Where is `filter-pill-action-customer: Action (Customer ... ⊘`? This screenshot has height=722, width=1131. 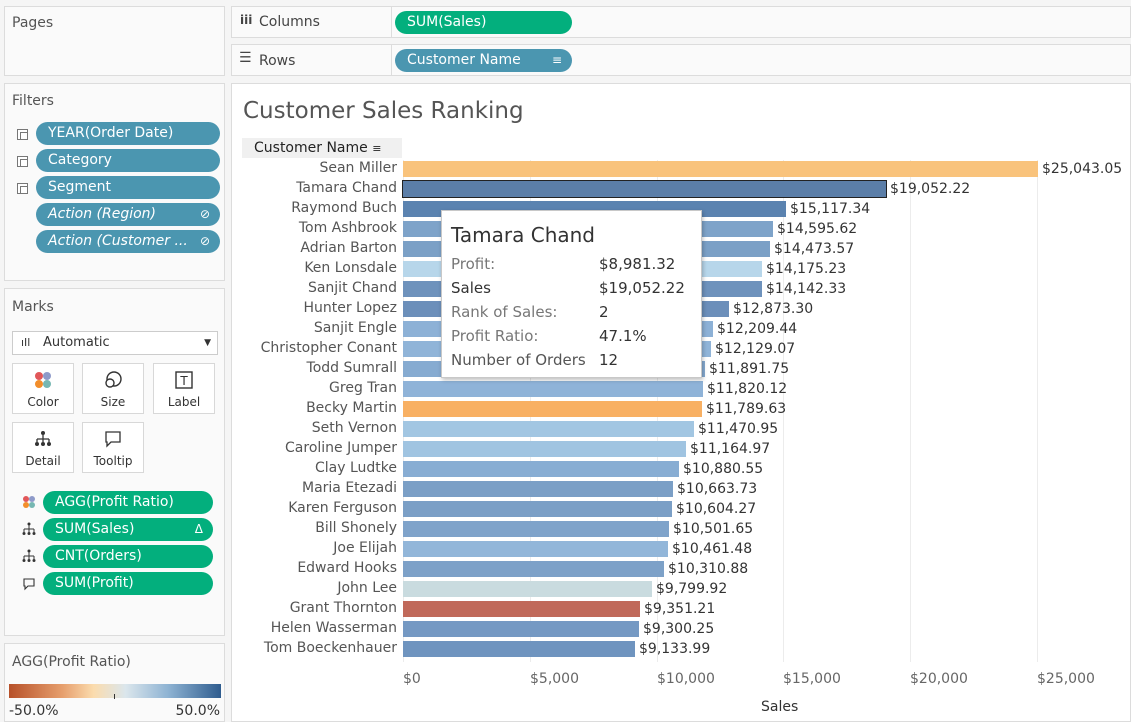
filter-pill-action-customer: Action (Customer ... ⊘ is located at coordinates (128, 241).